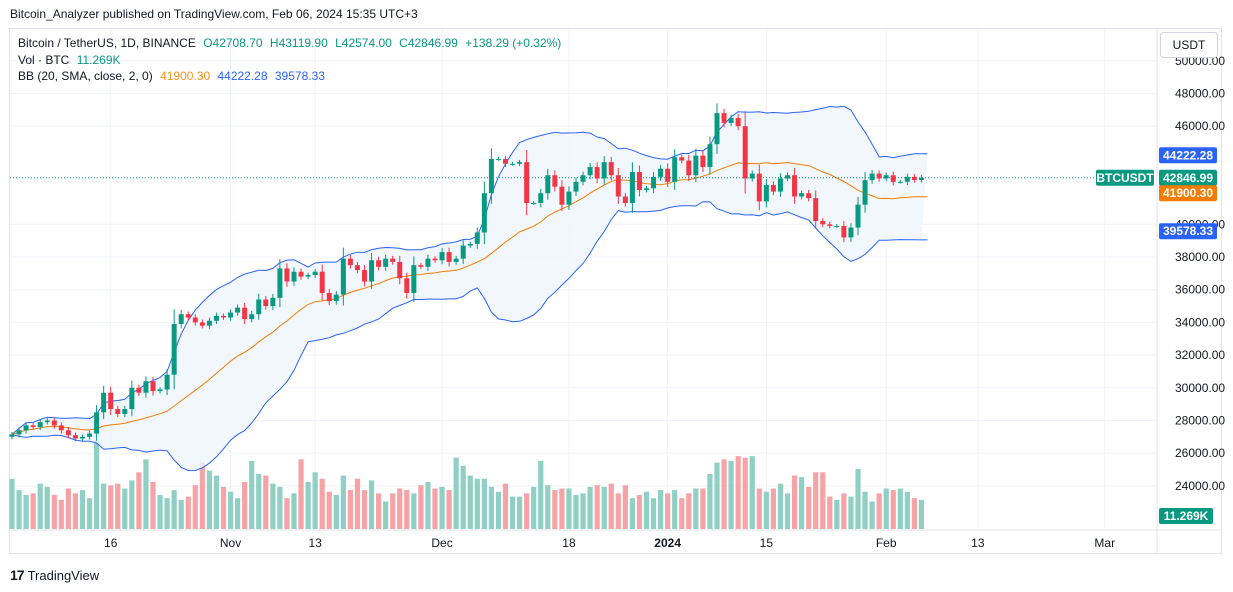  What do you see at coordinates (1125, 178) in the screenshot?
I see `price-tag-text: BTCUSDT` at bounding box center [1125, 178].